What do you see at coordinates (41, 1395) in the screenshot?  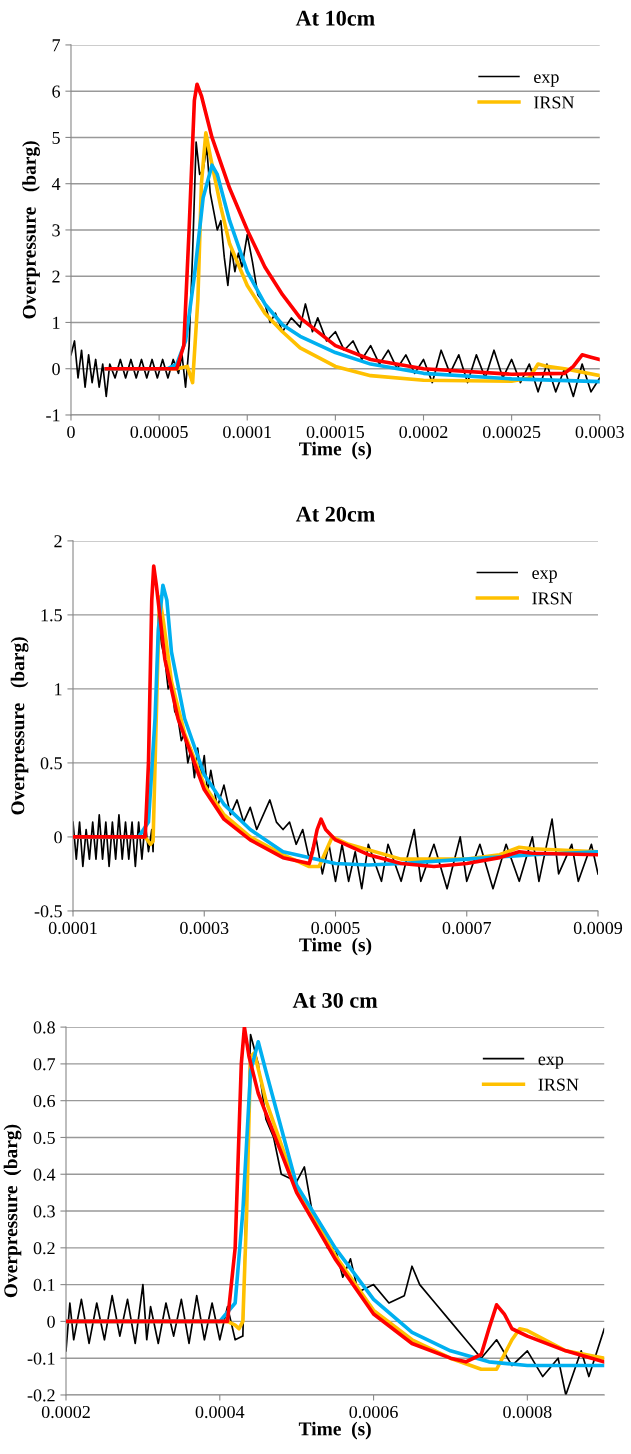 I see `y-tick-label: -0.2` at bounding box center [41, 1395].